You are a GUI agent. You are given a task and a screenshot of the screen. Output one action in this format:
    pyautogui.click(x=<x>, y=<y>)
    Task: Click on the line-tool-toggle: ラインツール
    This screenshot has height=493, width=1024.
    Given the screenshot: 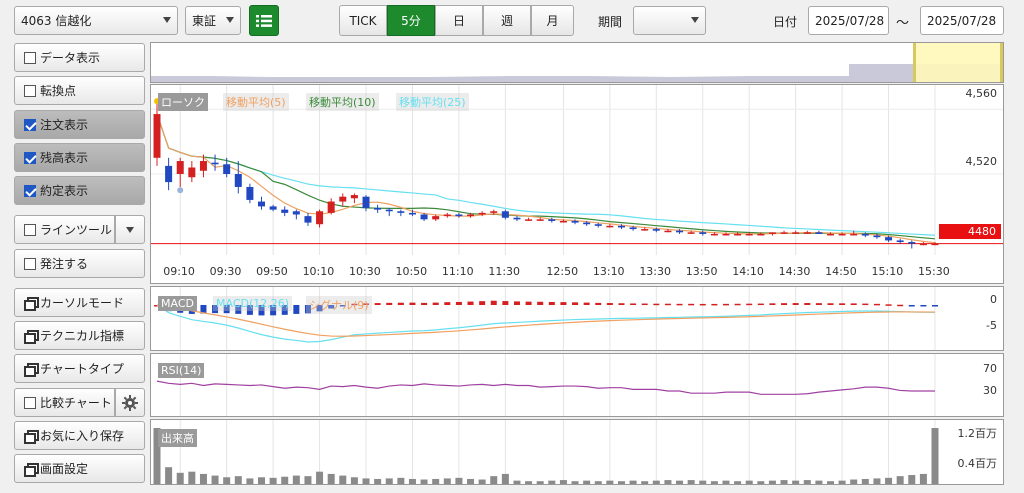 What is the action you would take?
    pyautogui.click(x=64, y=229)
    